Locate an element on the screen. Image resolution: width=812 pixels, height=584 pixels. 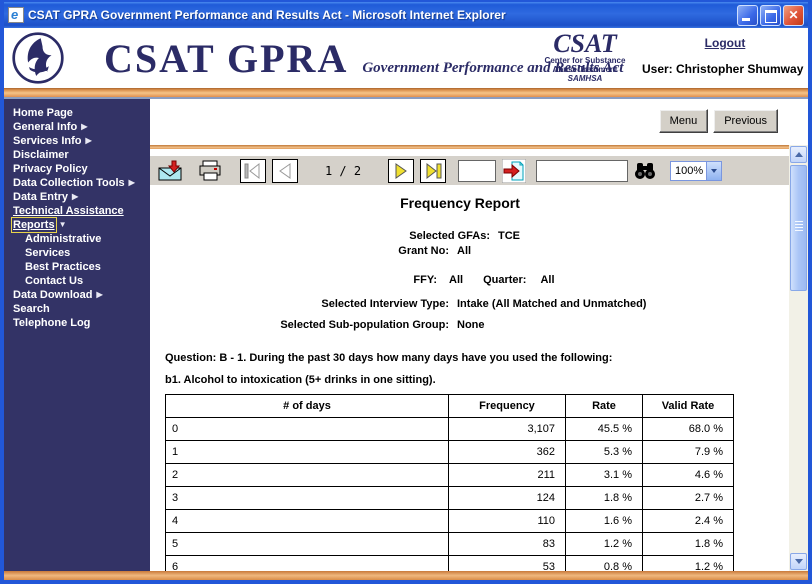
table-header-cell: # of days is located at coordinates (307, 406).